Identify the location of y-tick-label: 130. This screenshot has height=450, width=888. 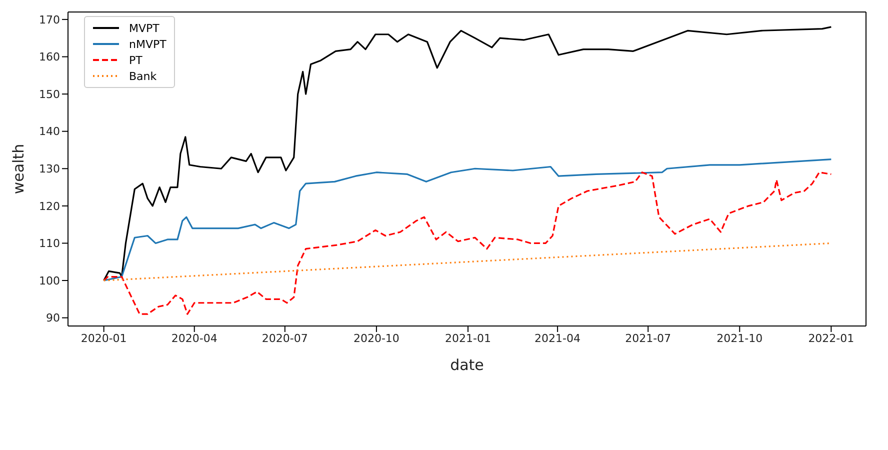
(49, 169).